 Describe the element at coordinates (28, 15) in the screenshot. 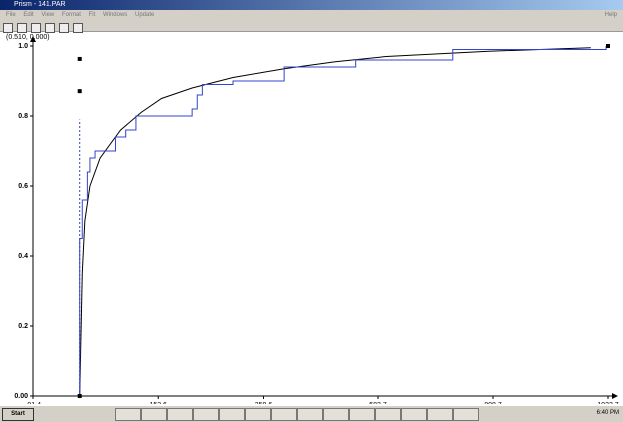

I see `menu-item: Edit` at that location.